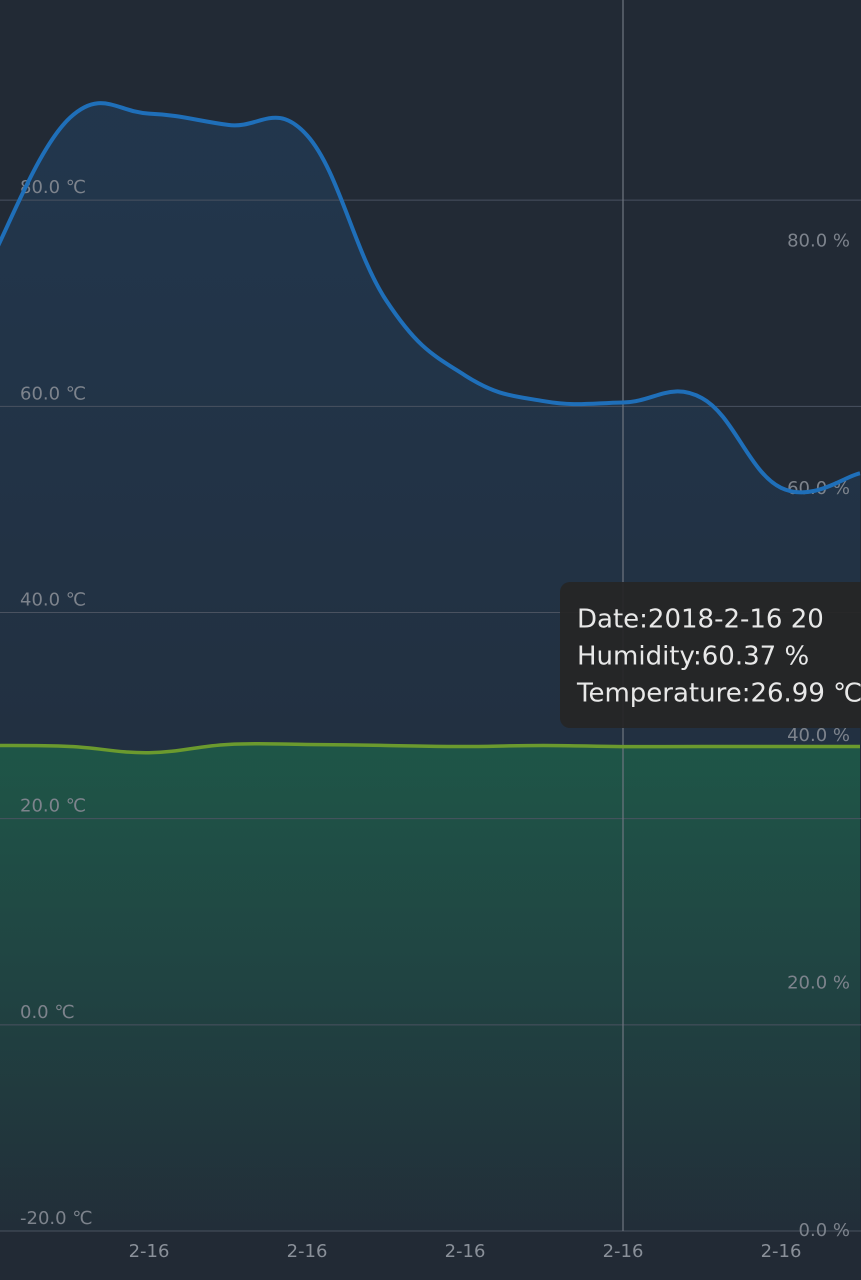 Image resolution: width=861 pixels, height=1280 pixels. I want to click on tooltip-line: Temperature:26.99 ℃, so click(718, 694).